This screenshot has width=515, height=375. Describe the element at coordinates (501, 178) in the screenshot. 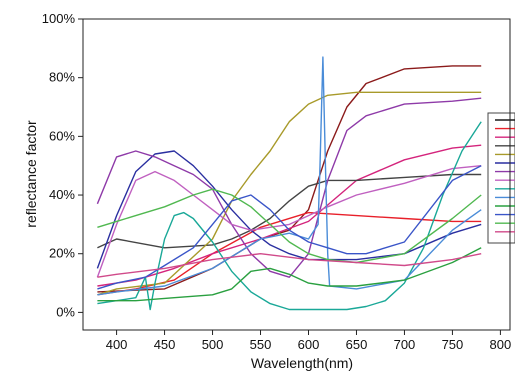

I see `legend` at that location.